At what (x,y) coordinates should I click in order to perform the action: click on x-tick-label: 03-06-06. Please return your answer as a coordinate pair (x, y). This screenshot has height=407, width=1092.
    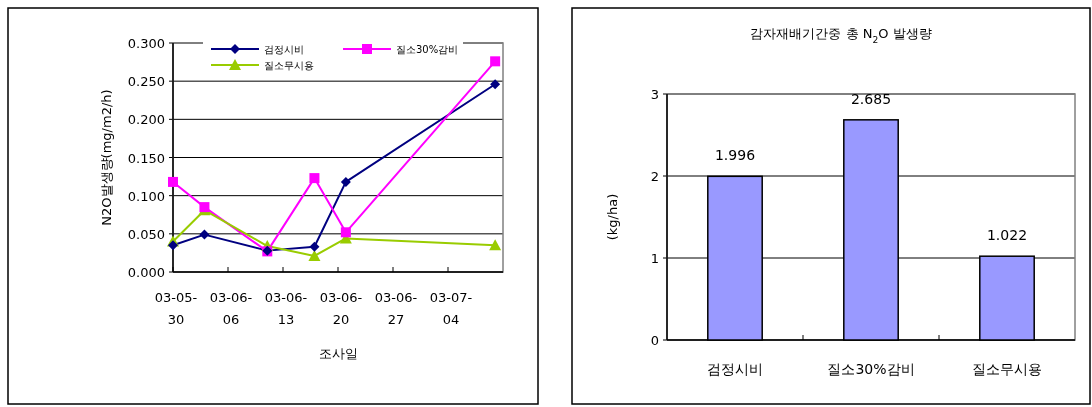
    Looking at the image, I should click on (231, 308).